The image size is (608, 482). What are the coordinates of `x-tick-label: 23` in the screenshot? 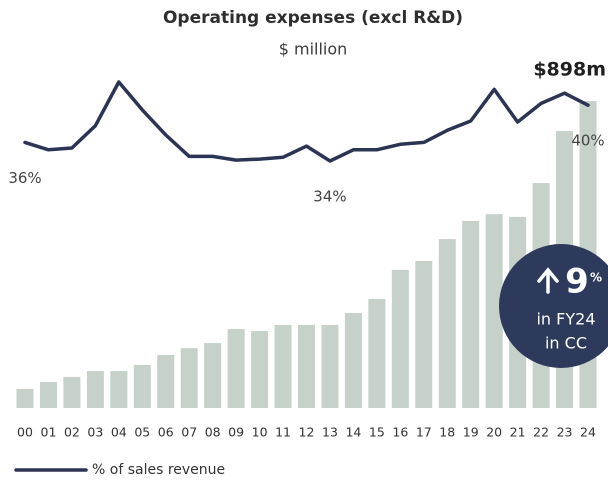 It's located at (565, 432).